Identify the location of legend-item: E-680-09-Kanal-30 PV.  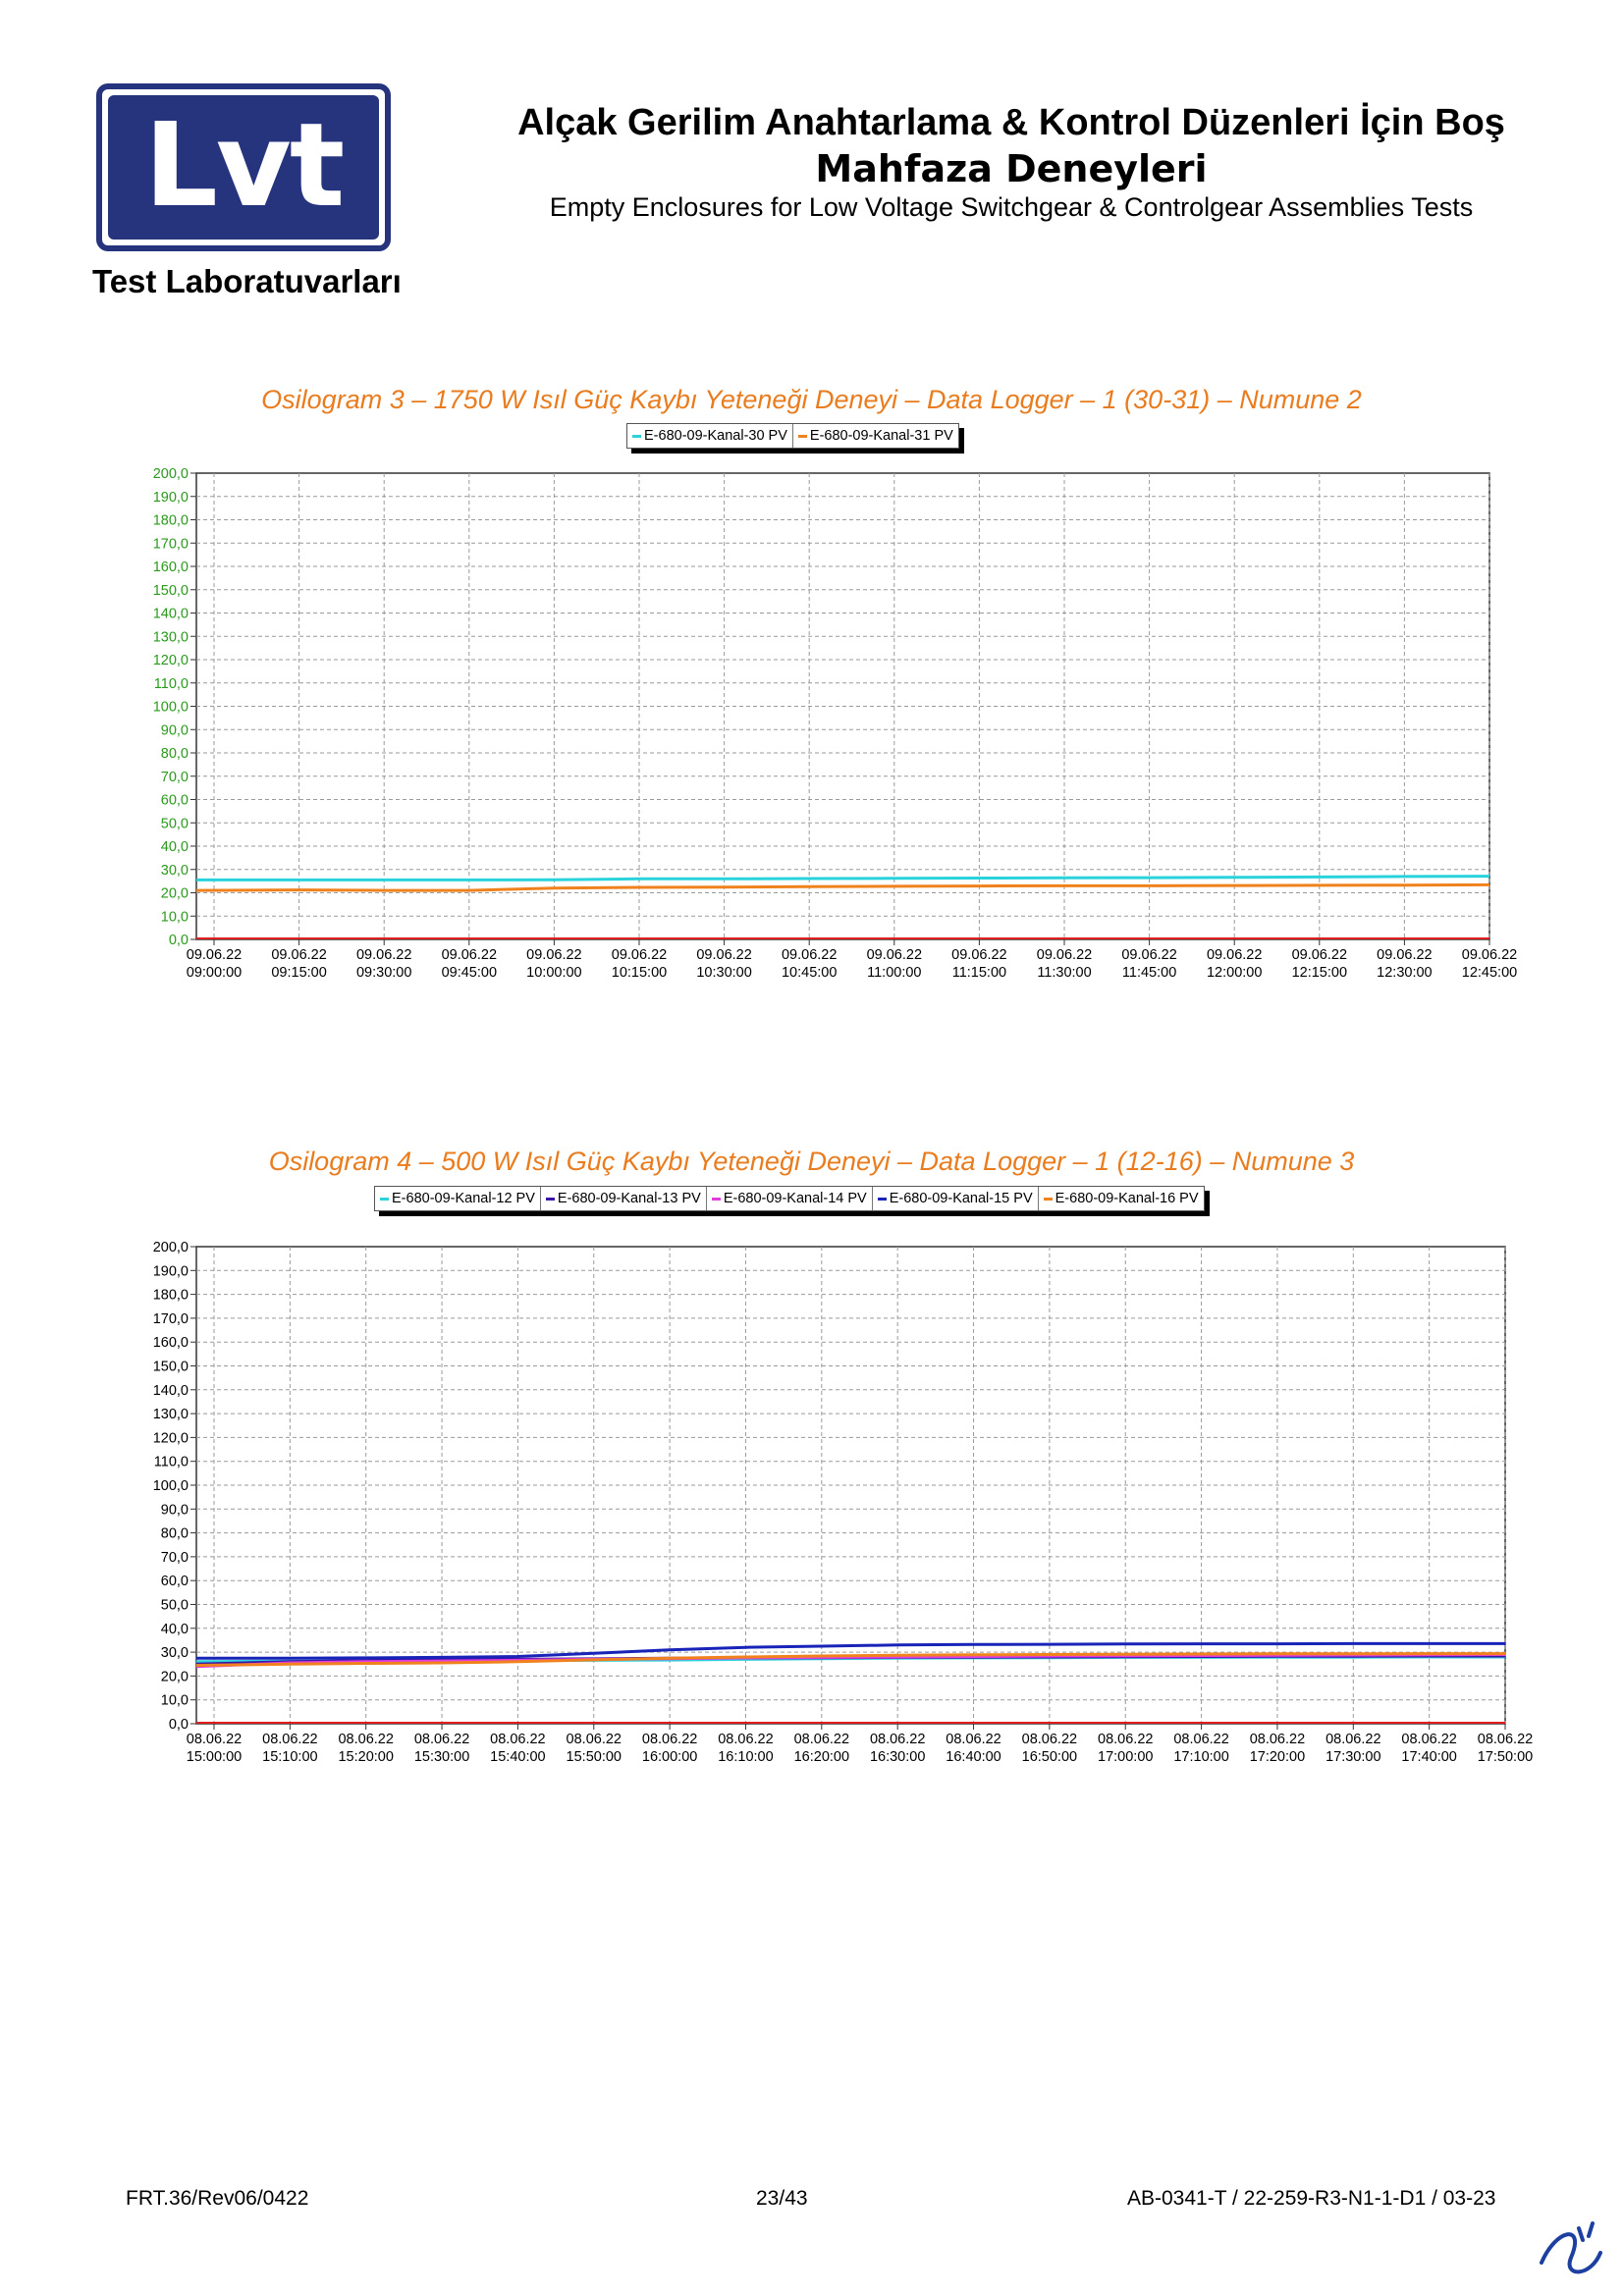
(710, 436).